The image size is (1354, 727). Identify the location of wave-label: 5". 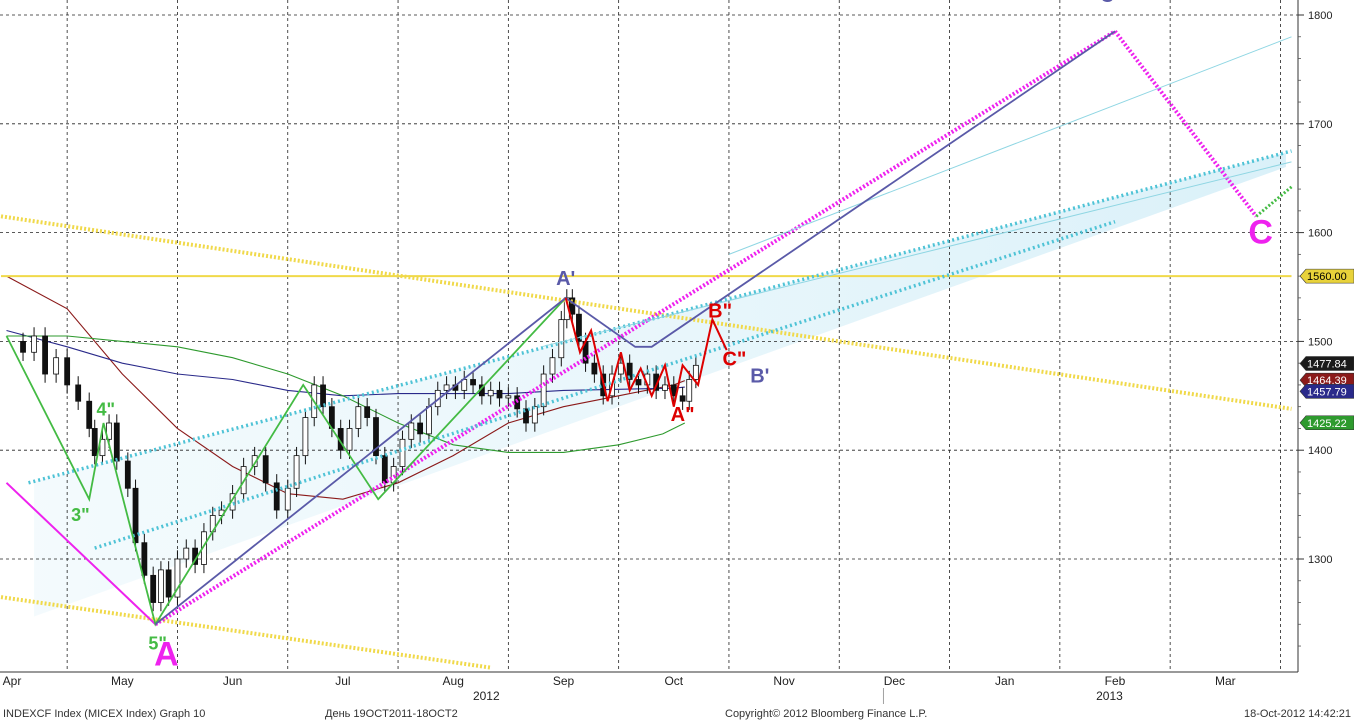
(157, 643).